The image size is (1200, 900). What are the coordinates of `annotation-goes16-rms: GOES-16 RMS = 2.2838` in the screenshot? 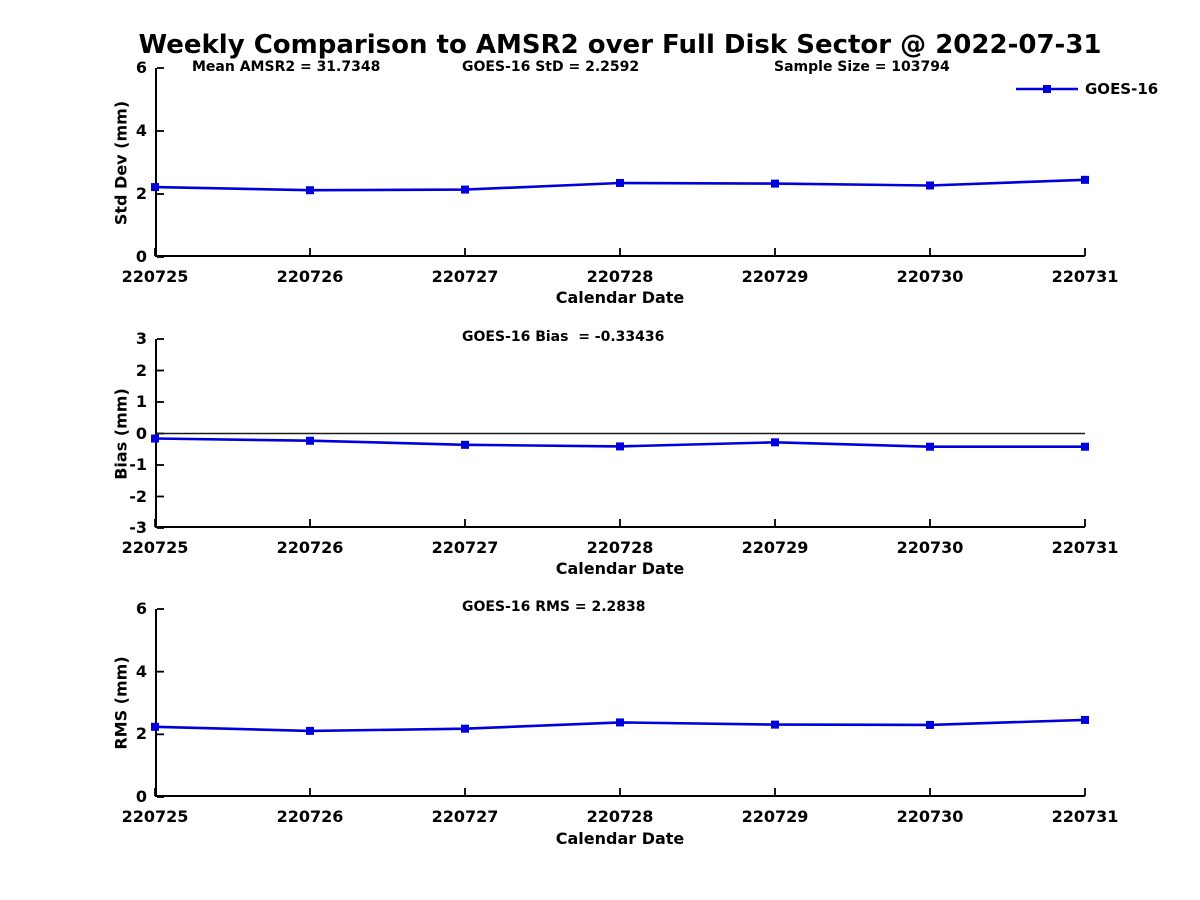 It's located at (554, 607).